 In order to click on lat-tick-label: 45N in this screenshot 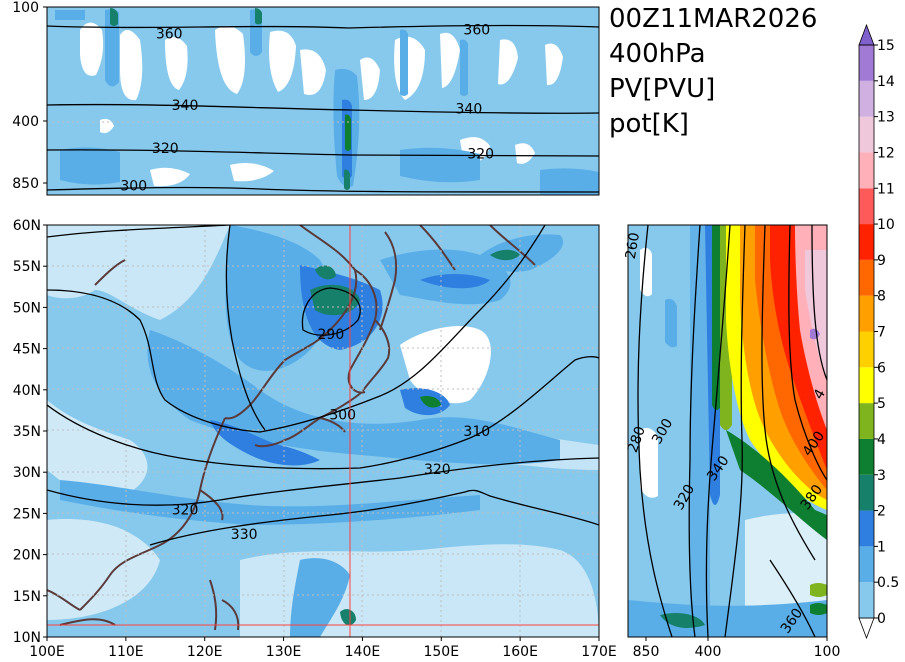, I will do `click(27, 350)`.